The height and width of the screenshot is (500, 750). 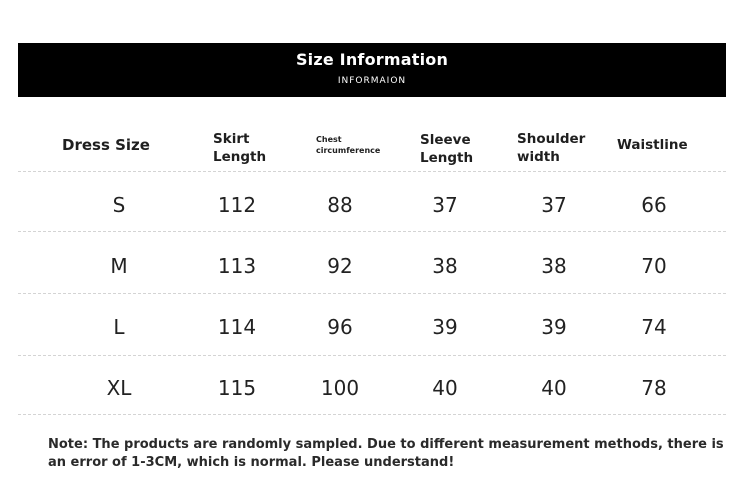 I want to click on cell-skirt-length: 113, so click(x=237, y=266).